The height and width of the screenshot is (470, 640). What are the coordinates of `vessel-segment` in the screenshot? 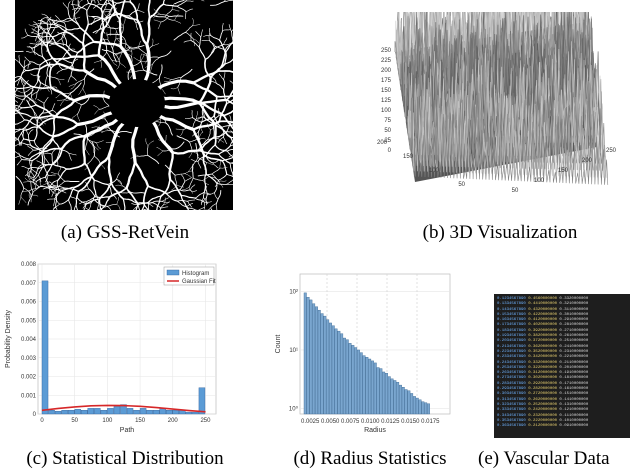 It's located at (142, 203).